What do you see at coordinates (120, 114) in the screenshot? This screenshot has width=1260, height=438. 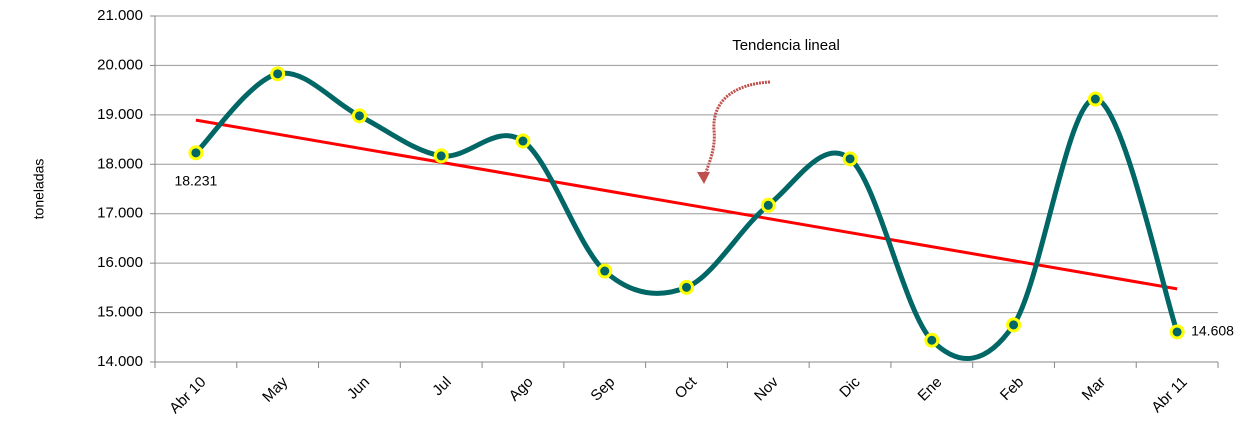 I see `y-tick-label: 19.000` at bounding box center [120, 114].